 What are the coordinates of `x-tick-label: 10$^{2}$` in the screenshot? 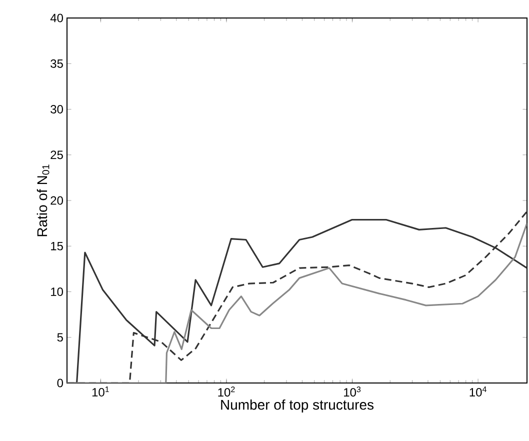 It's located at (226, 391).